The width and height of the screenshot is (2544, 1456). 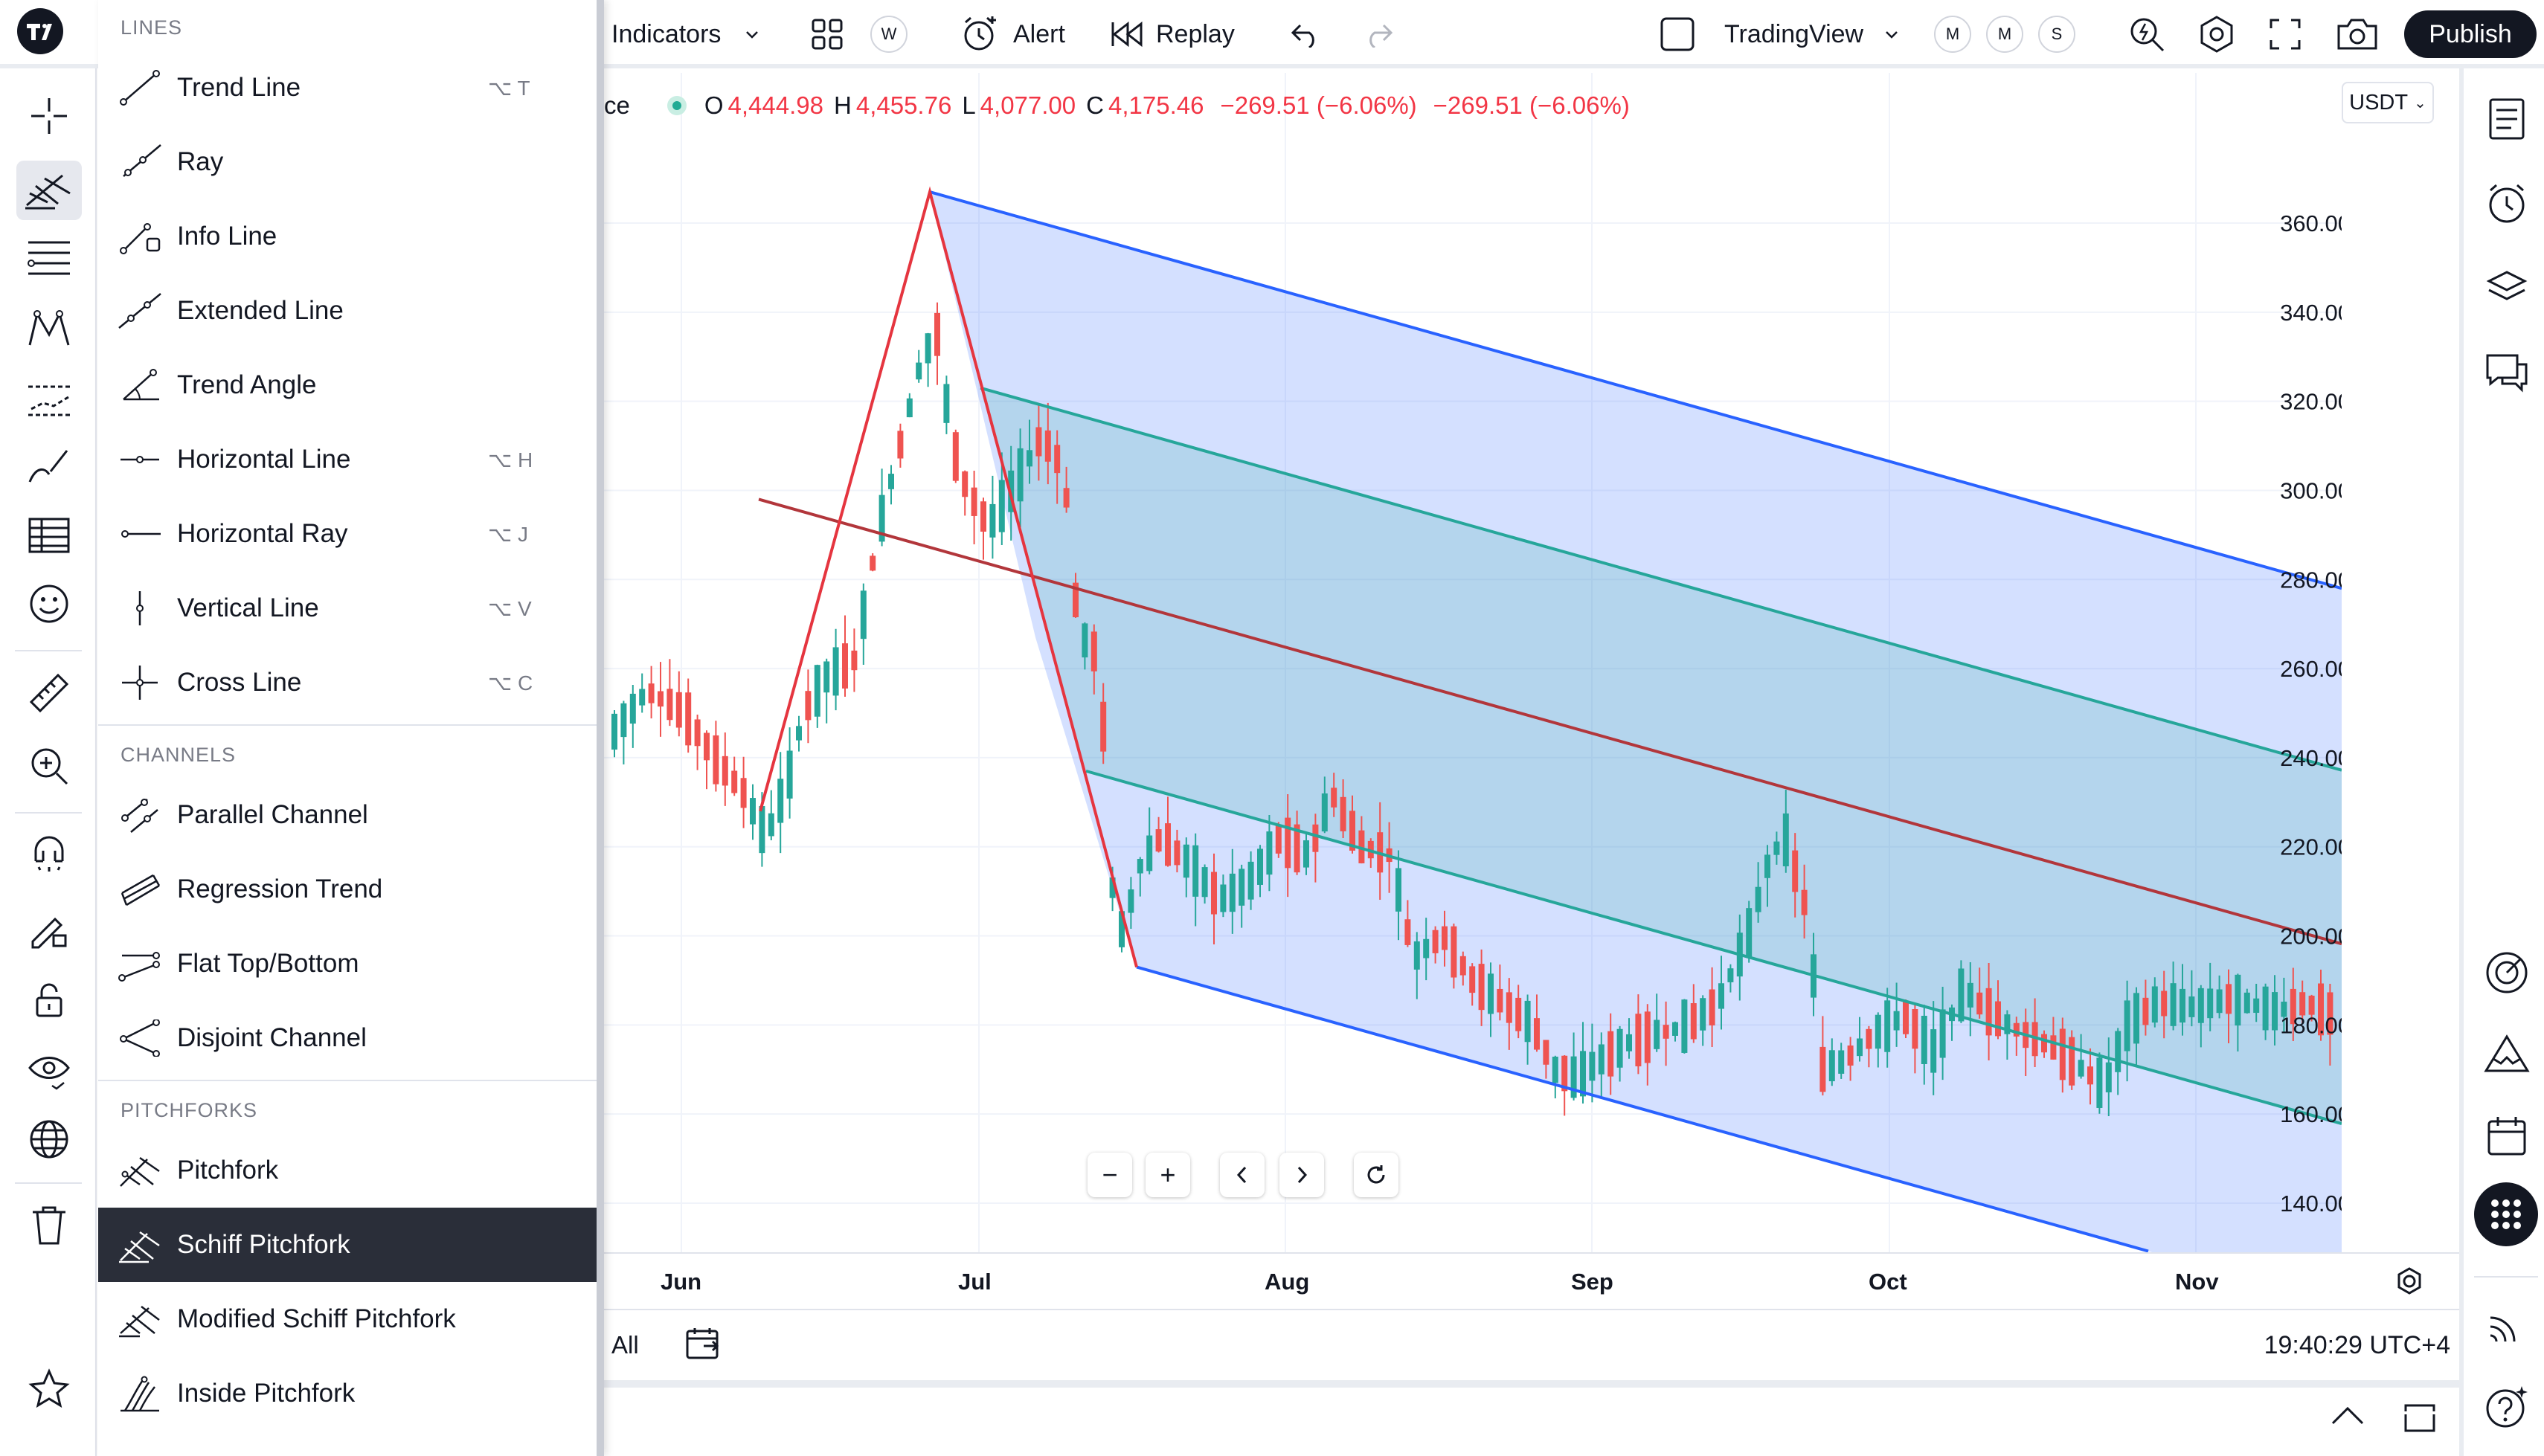 I want to click on zoom-out-button: −, so click(x=1110, y=1175).